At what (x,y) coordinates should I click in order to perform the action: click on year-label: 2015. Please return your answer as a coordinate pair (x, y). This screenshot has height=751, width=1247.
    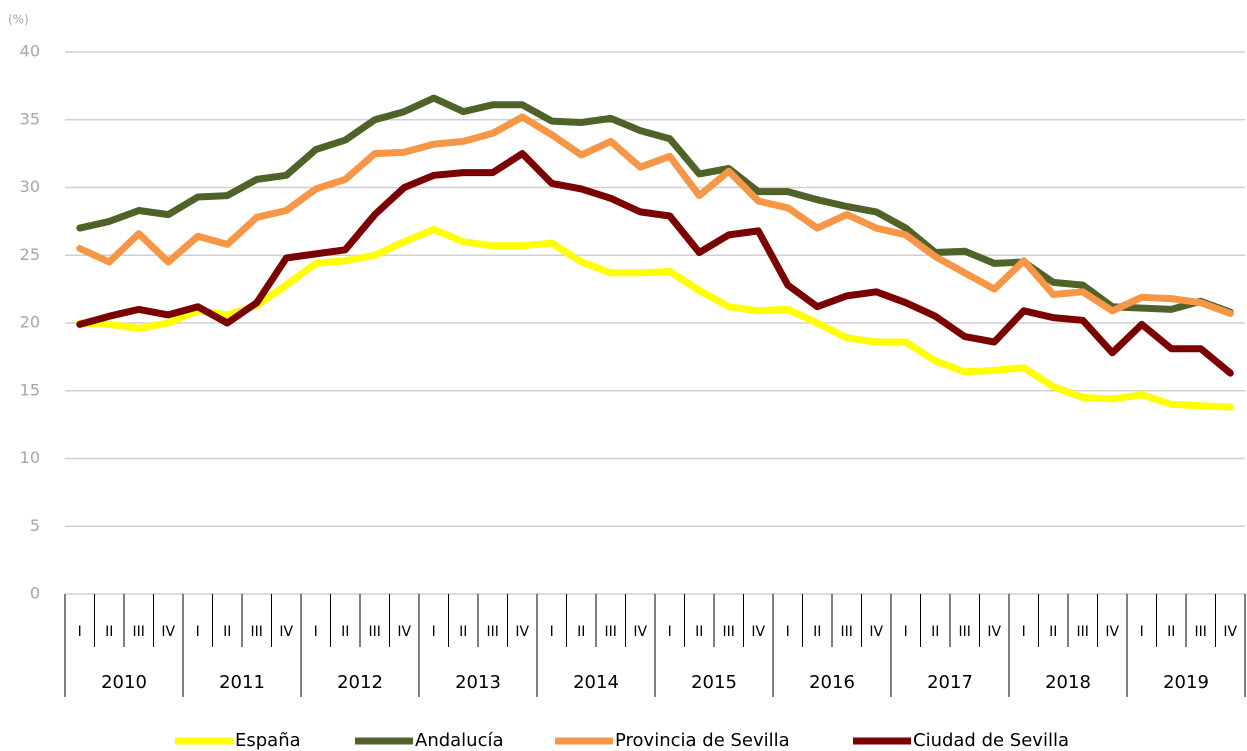
    Looking at the image, I should click on (714, 682).